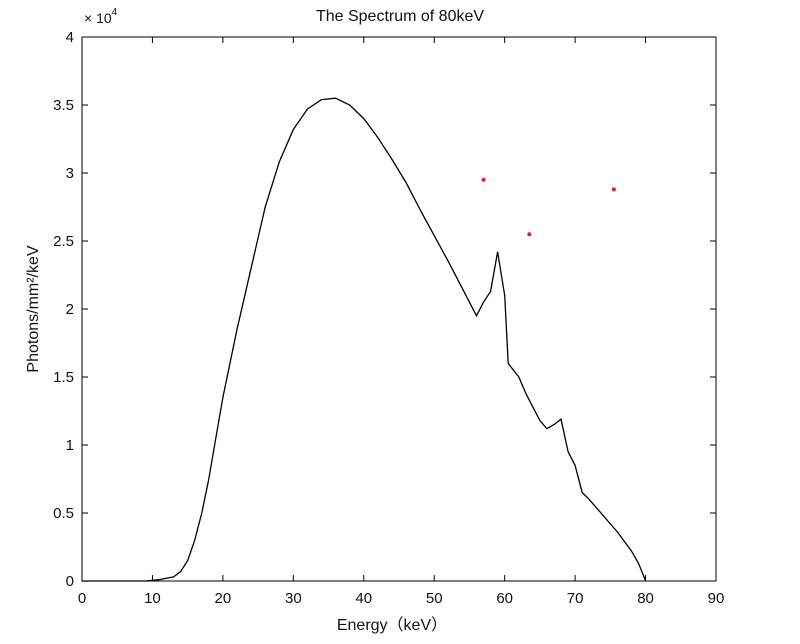  Describe the element at coordinates (63, 105) in the screenshot. I see `y-tick-label: 3.5` at that location.